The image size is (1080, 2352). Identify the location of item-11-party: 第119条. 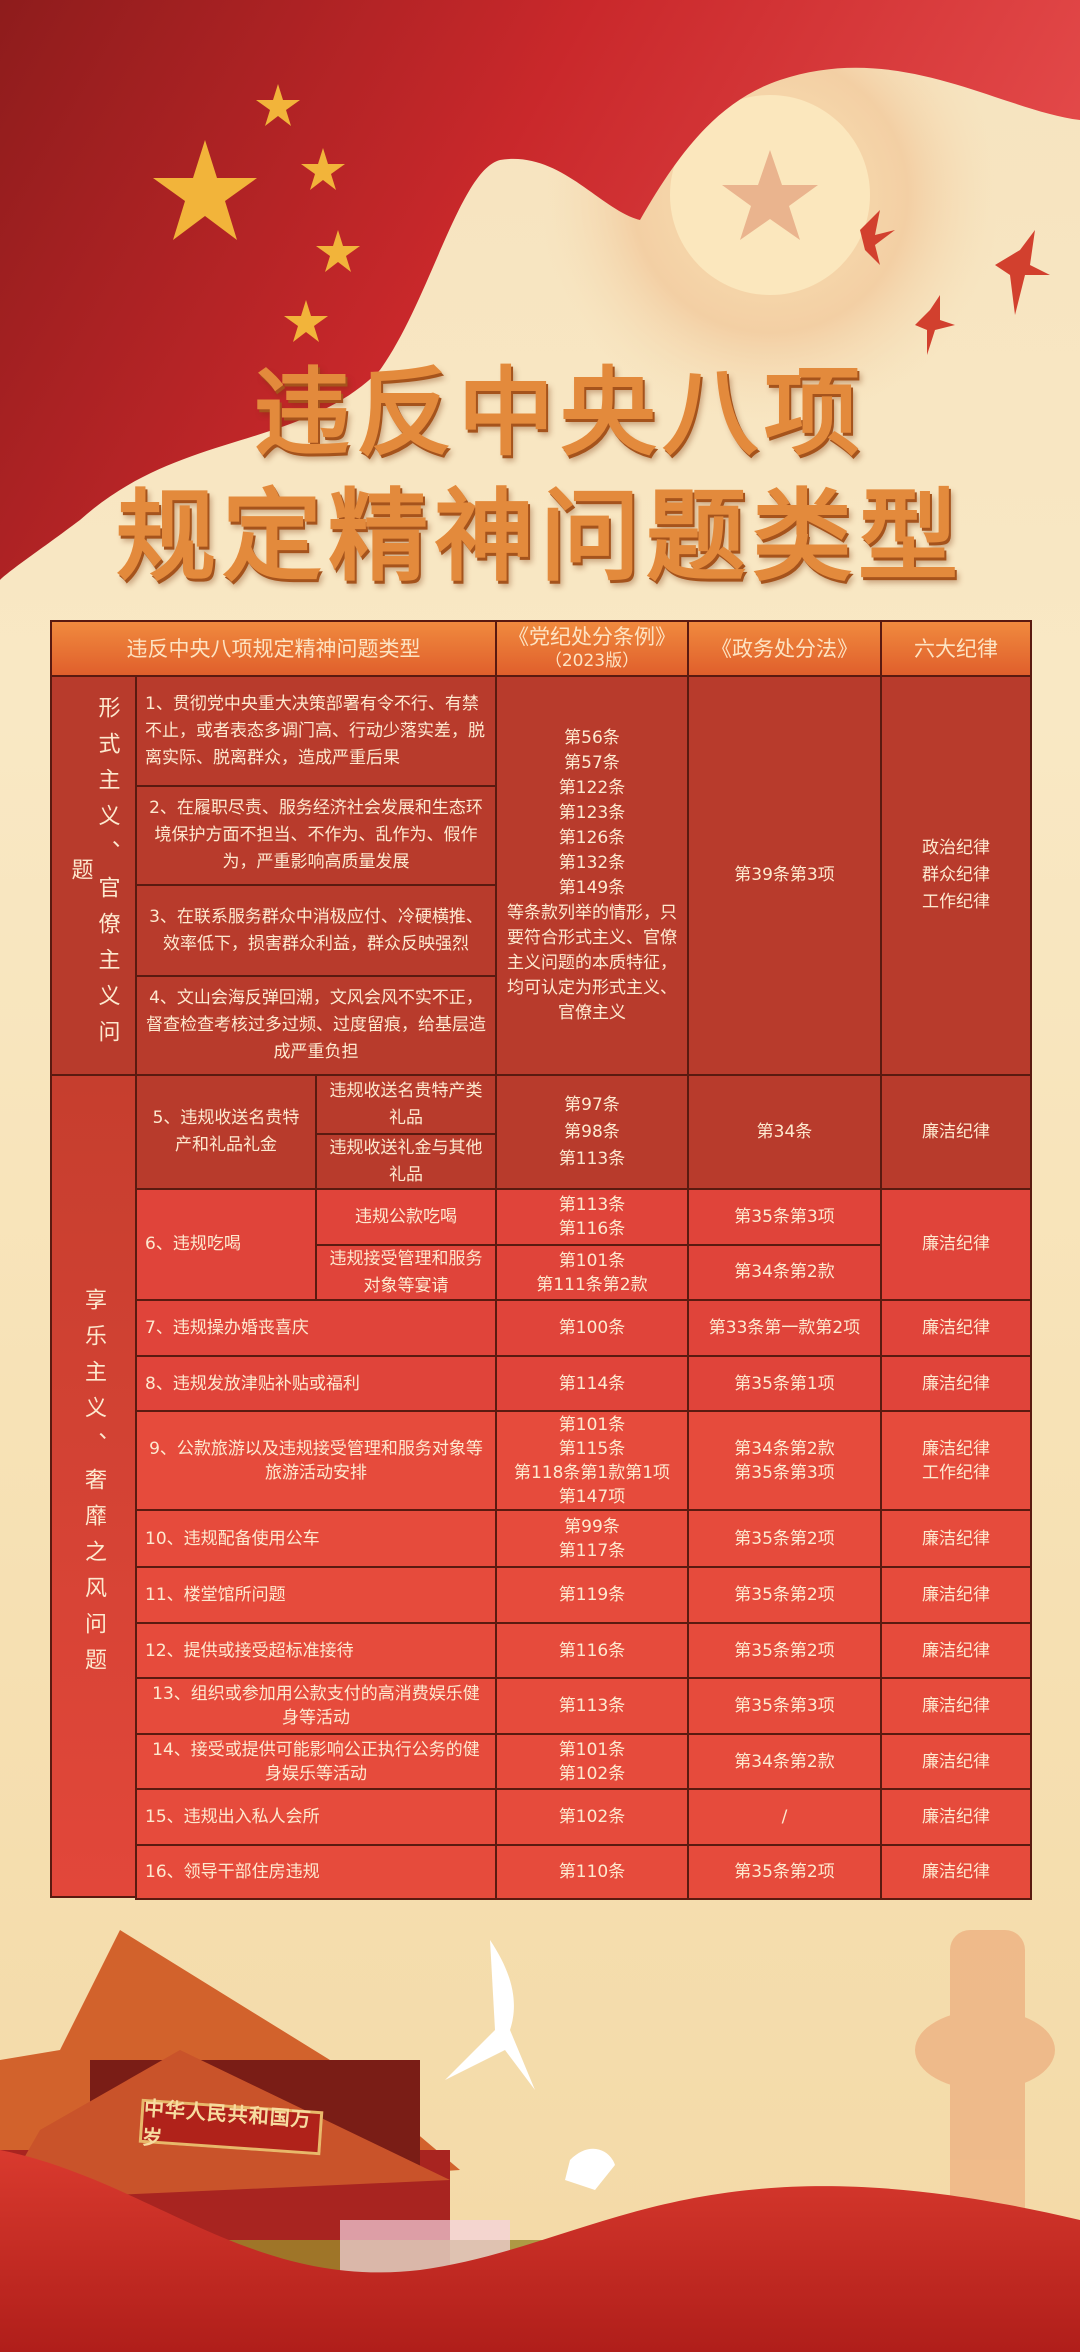
(592, 1595).